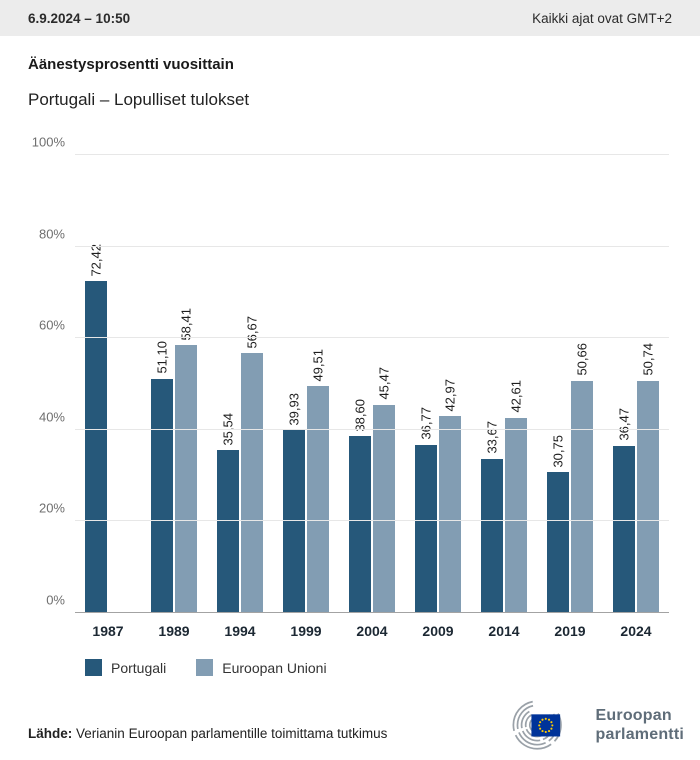 This screenshot has height=760, width=700. I want to click on bar-euroopan-unioni-2004, so click(384, 508).